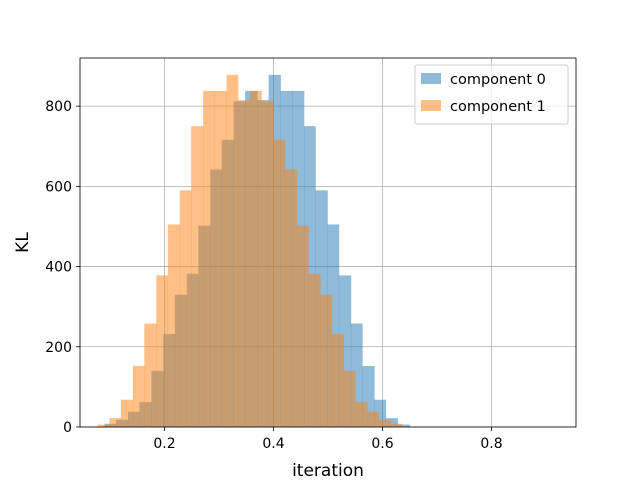 The height and width of the screenshot is (480, 640). Describe the element at coordinates (328, 470) in the screenshot. I see `x-axis-label: iteration` at that location.